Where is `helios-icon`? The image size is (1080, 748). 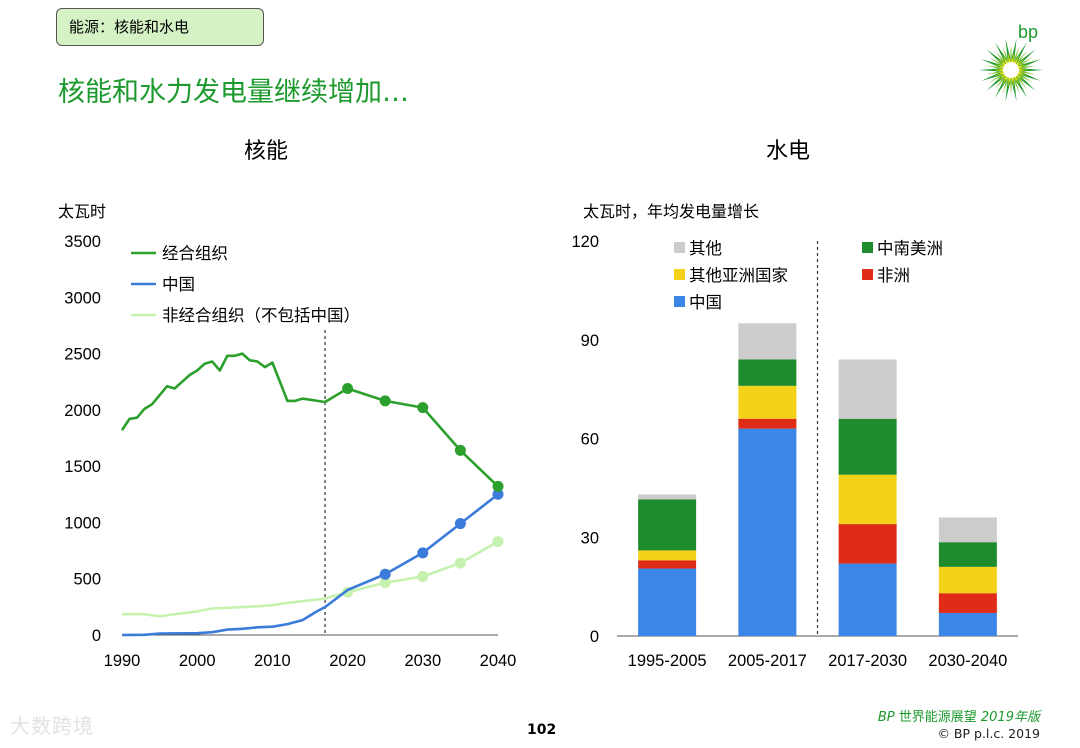 helios-icon is located at coordinates (1011, 70).